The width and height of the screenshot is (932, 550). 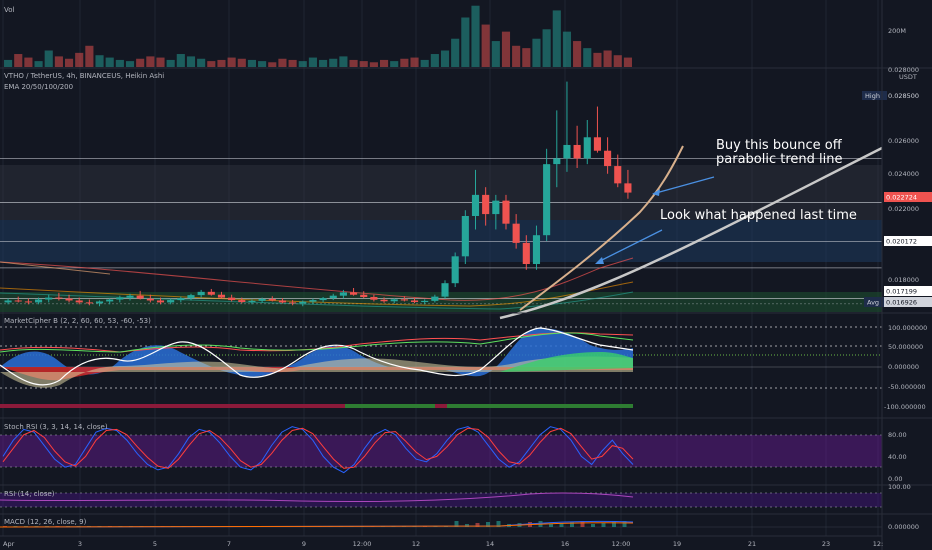 What do you see at coordinates (872, 96) in the screenshot?
I see `svg-text: High` at bounding box center [872, 96].